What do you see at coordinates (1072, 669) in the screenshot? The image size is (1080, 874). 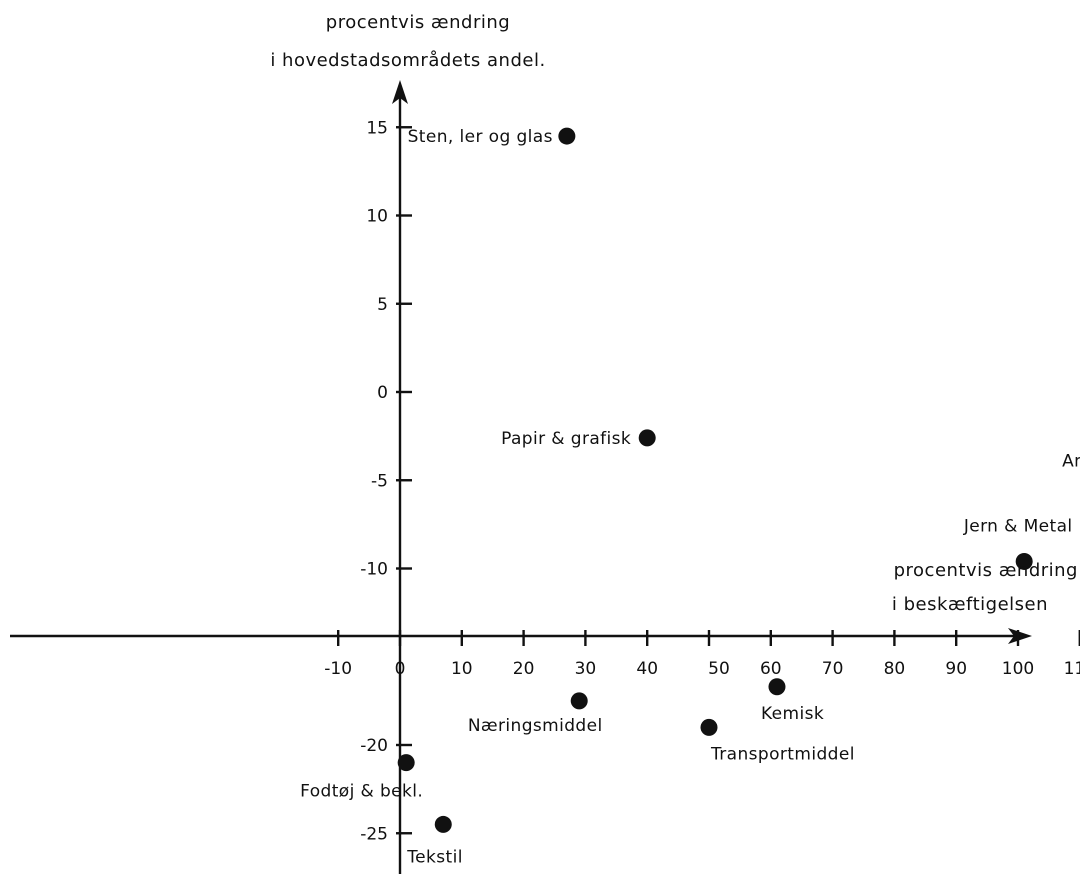 I see `x-tick-label: 110` at bounding box center [1072, 669].